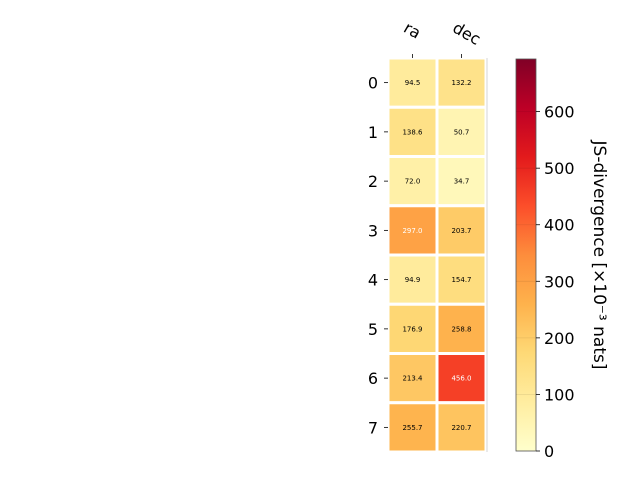 The image size is (640, 480). I want to click on cell-value-label-6-0: 213.4, so click(412, 379).